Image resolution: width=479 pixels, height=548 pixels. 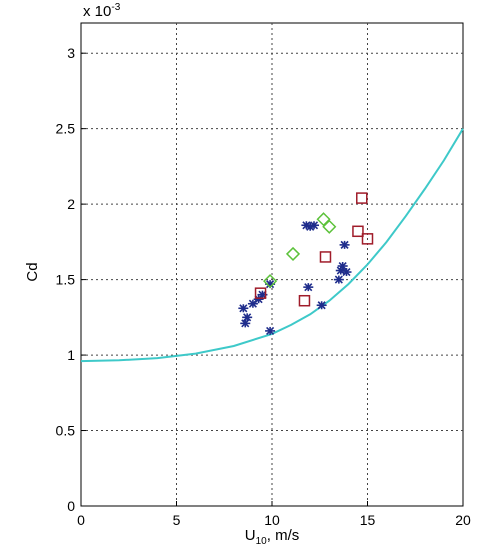 I want to click on x-axis-label: U10, m/s, so click(x=272, y=537).